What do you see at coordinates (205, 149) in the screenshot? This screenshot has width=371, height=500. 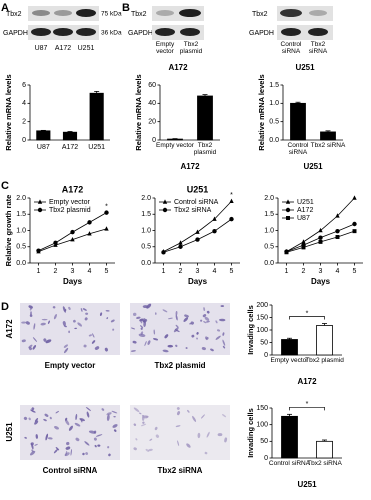 I see `x-tick-label-box: Tbx2 plasmid` at bounding box center [205, 149].